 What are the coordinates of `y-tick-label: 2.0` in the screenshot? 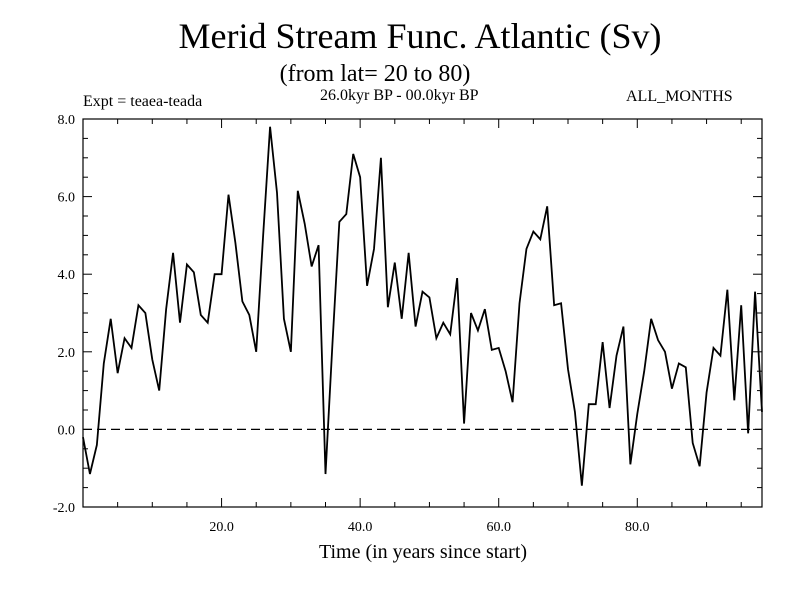 It's located at (67, 353).